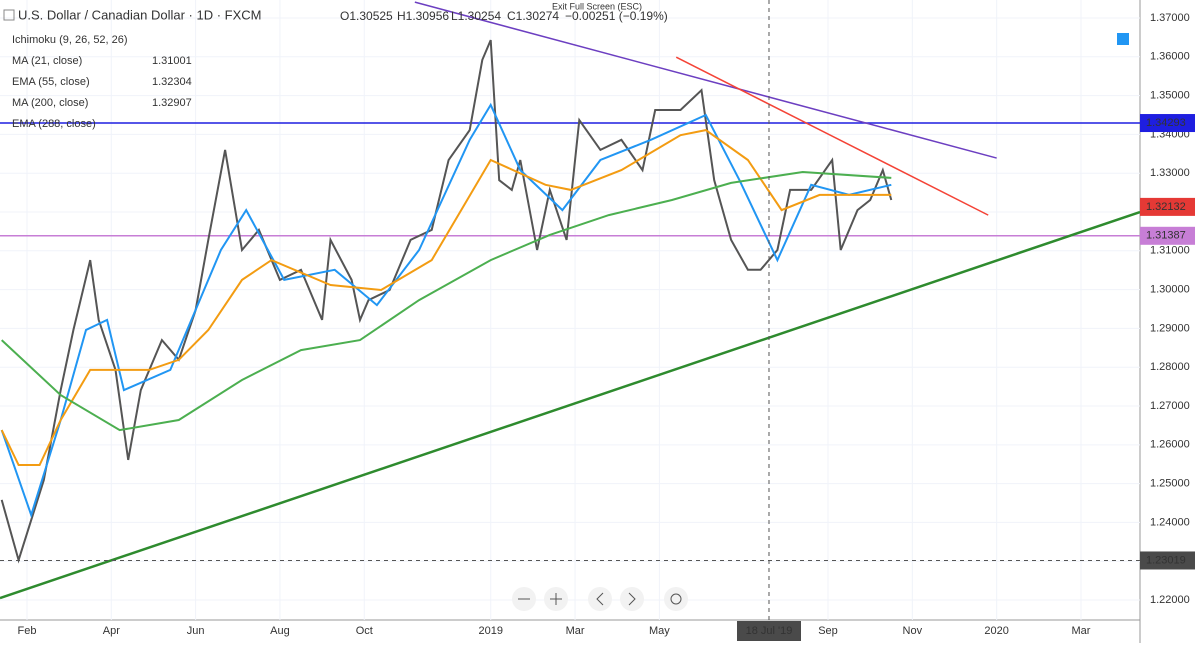  Describe the element at coordinates (364, 631) in the screenshot. I see `x-tick-label: Oct` at that location.